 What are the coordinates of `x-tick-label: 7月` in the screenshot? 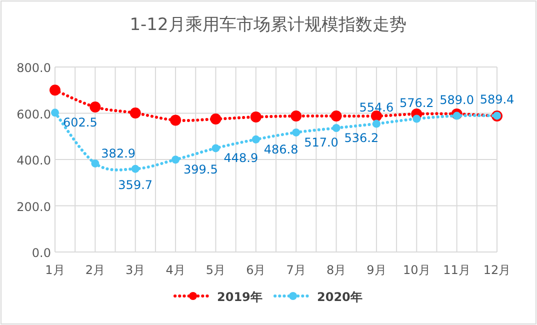 It's located at (296, 270).